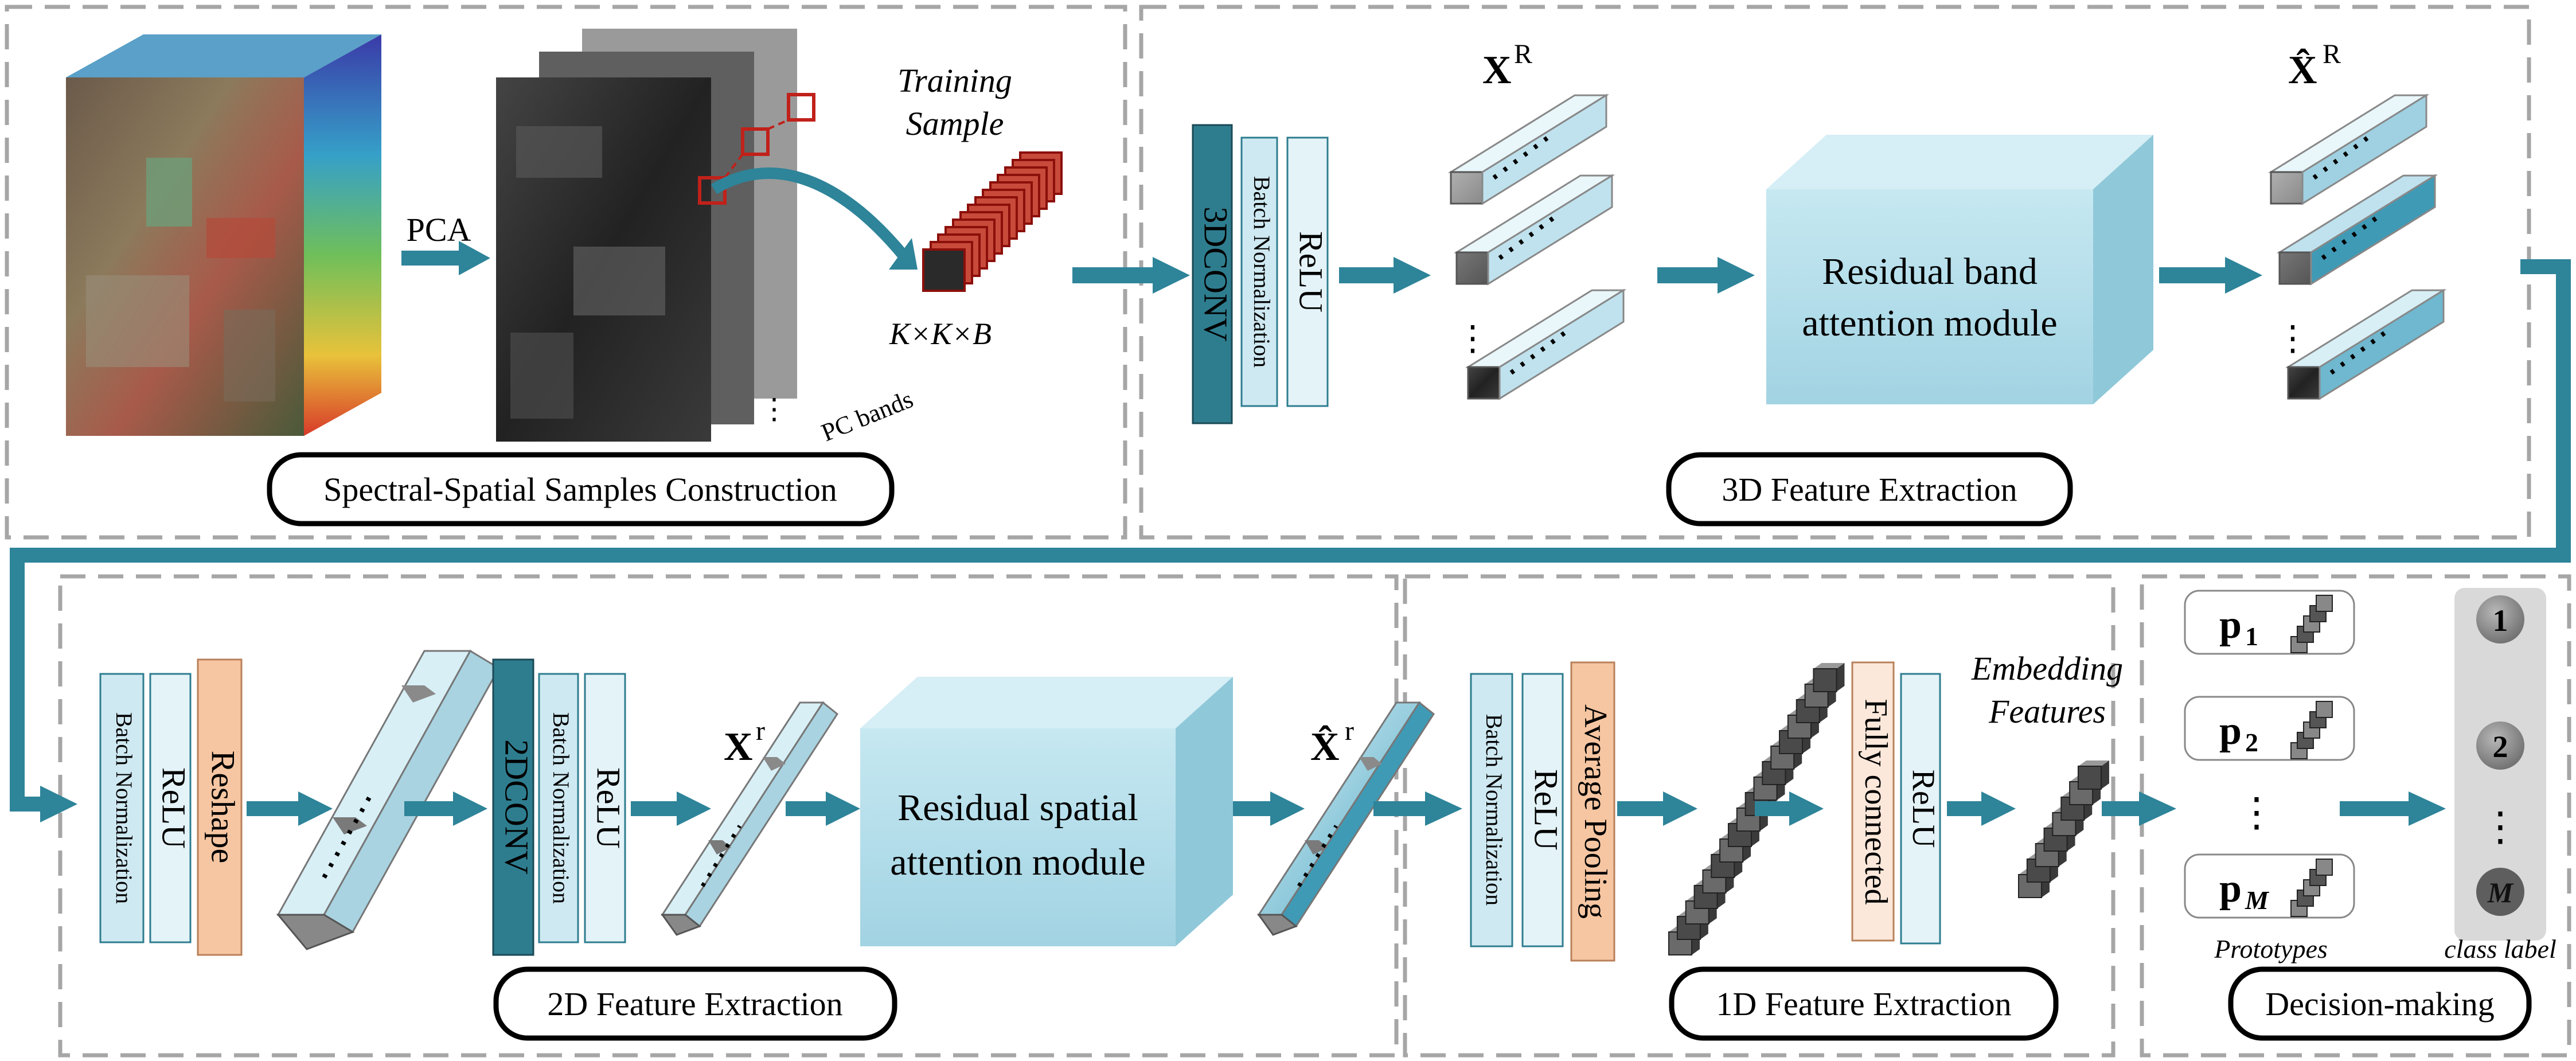 Image resolution: width=2576 pixels, height=1061 pixels. I want to click on layer-reshape-label: Reshape, so click(224, 808).